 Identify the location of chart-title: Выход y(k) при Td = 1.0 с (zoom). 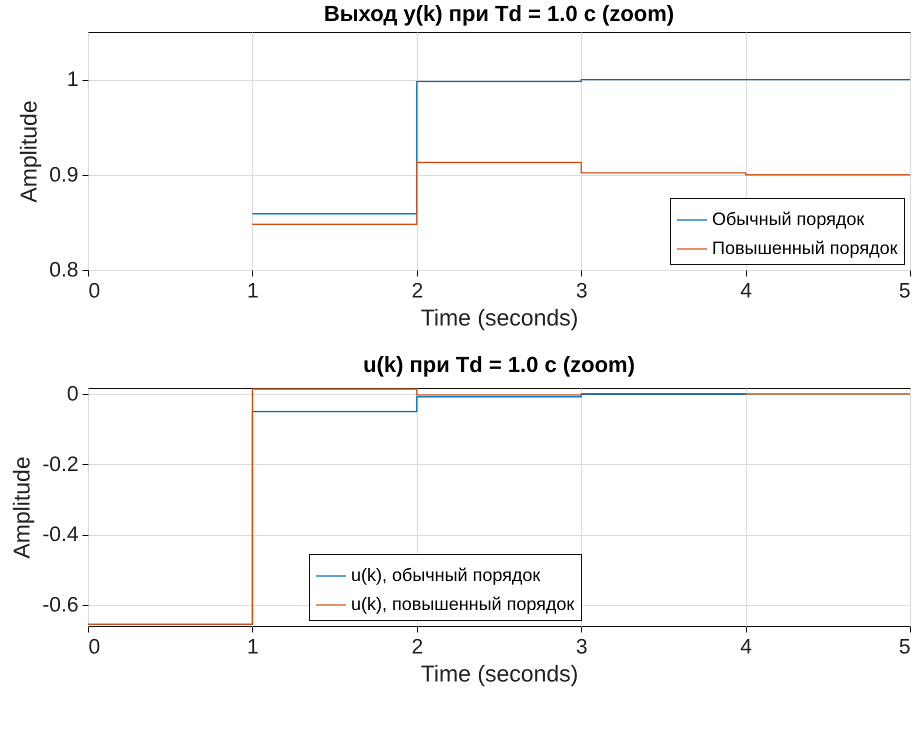
(499, 13).